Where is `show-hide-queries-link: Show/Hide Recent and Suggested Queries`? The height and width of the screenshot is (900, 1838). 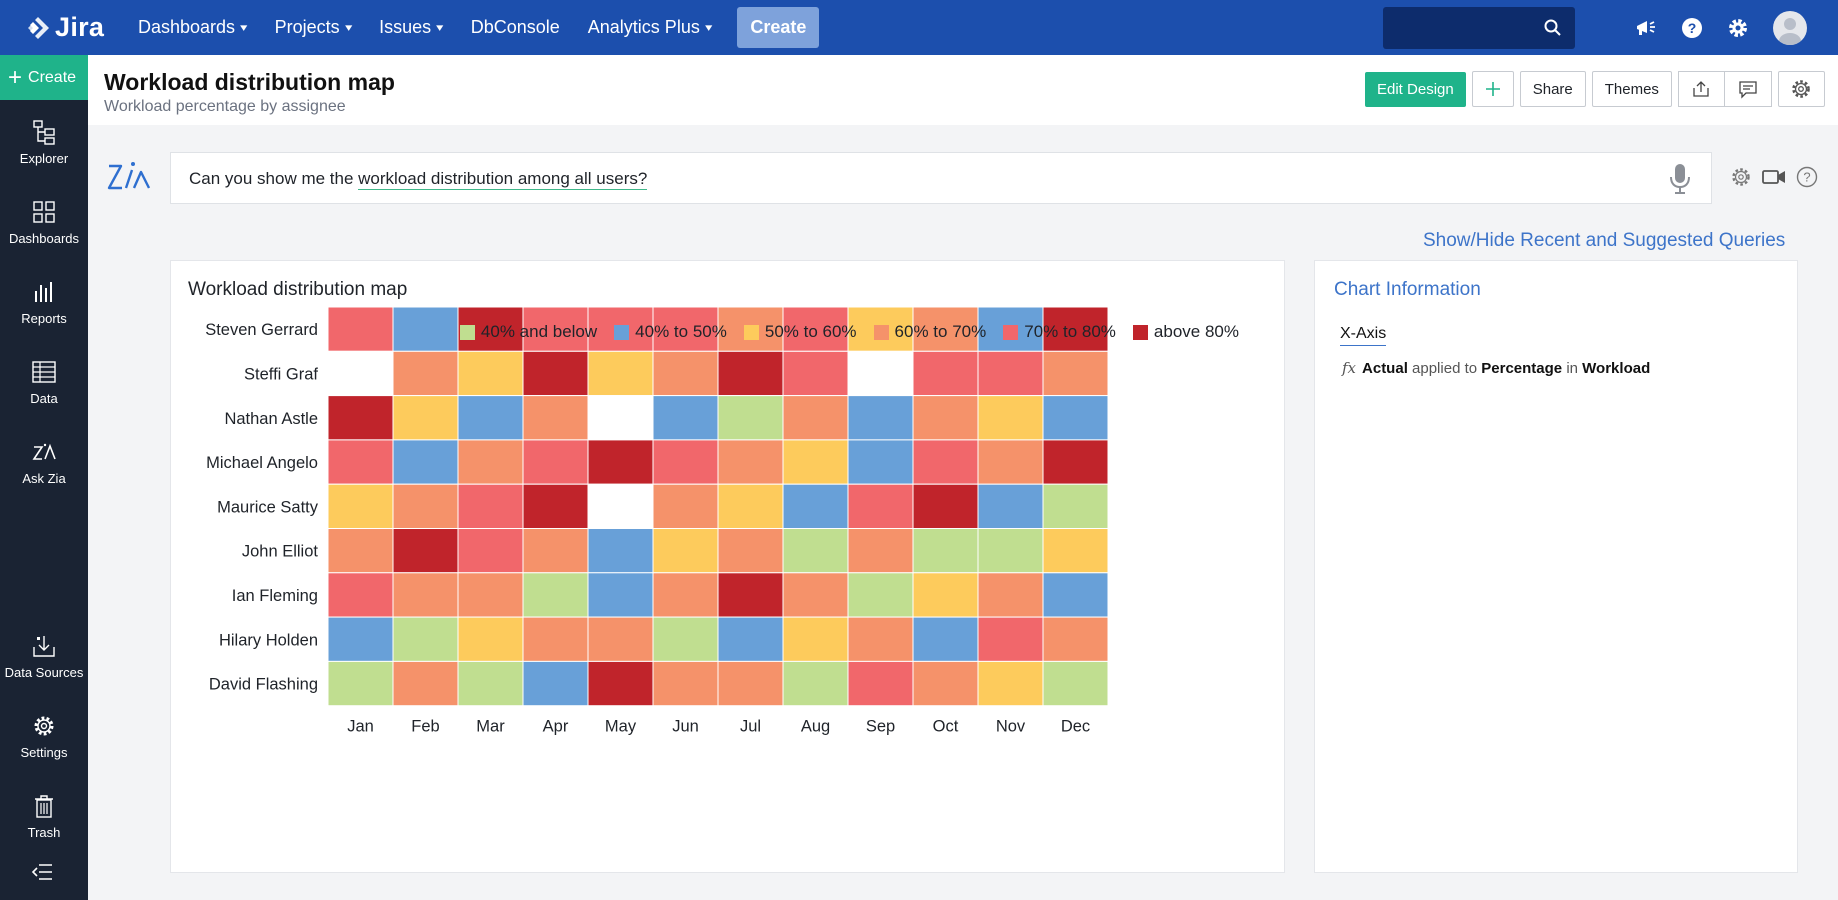
show-hide-queries-link: Show/Hide Recent and Suggested Queries is located at coordinates (1604, 240).